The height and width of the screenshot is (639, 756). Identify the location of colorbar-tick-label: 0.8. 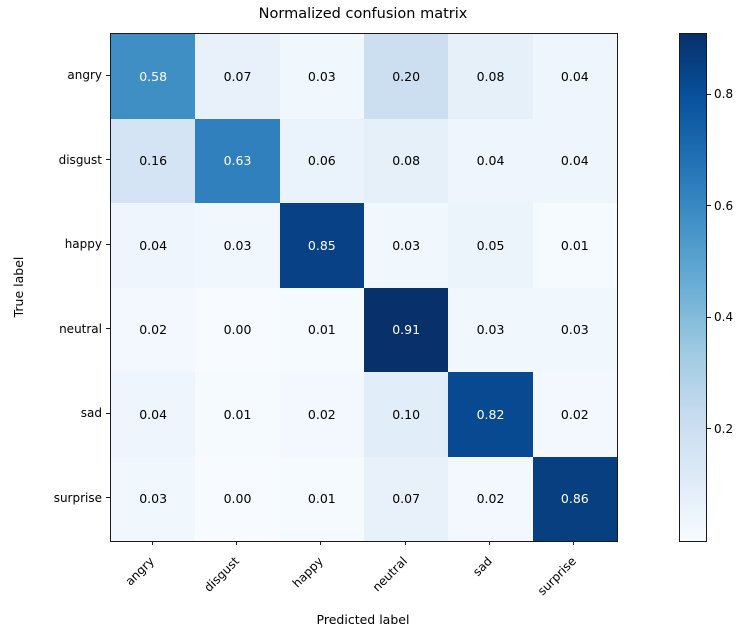
(724, 94).